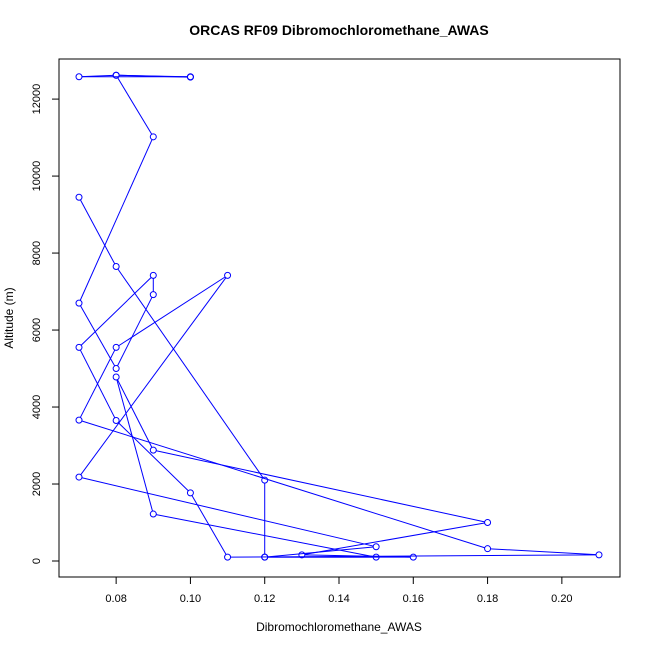 The width and height of the screenshot is (650, 650). Describe the element at coordinates (115, 599) in the screenshot. I see `x-tick-label: 0.08` at that location.